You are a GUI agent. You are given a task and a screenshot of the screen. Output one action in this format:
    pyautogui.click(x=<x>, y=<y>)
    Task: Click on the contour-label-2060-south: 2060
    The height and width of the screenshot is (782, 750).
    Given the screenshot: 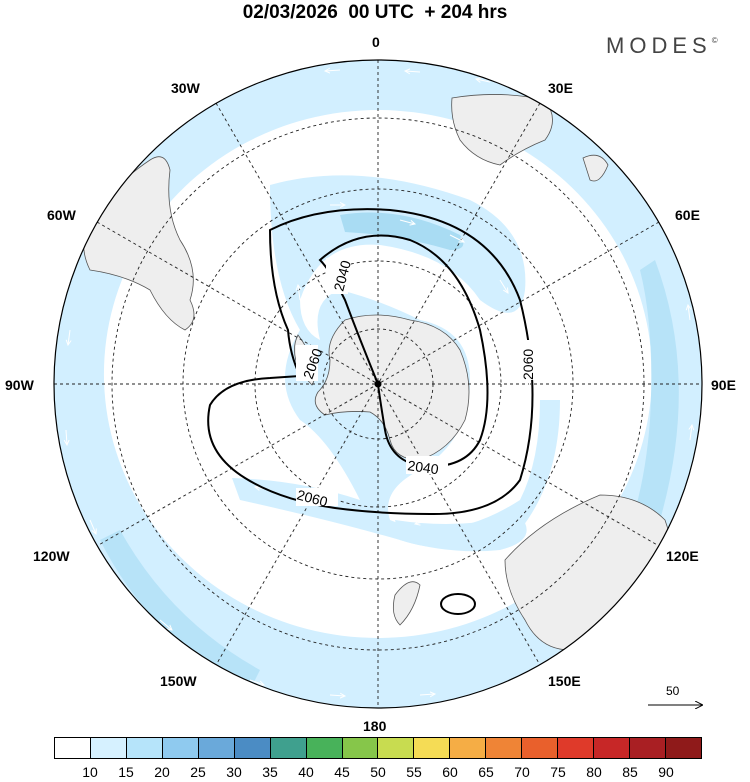 What is the action you would take?
    pyautogui.click(x=312, y=498)
    